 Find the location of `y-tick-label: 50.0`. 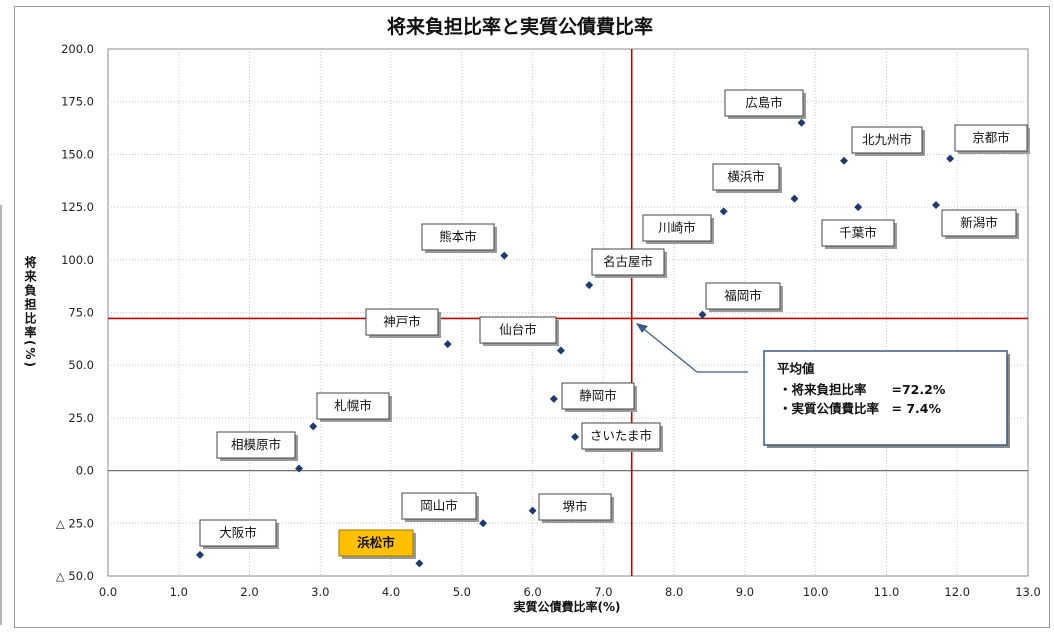

y-tick-label: 50.0 is located at coordinates (81, 365).